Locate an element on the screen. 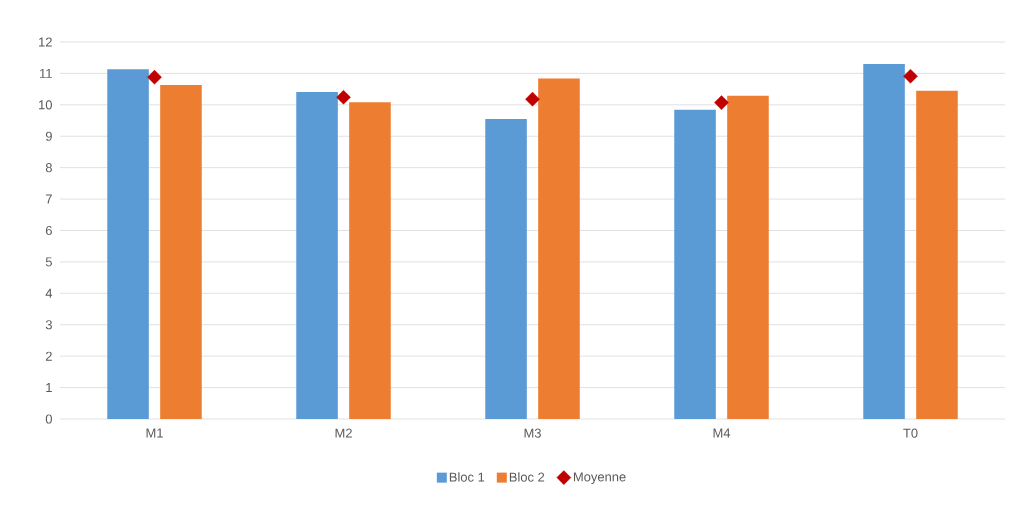  y-tick-label: 7 is located at coordinates (48, 199).